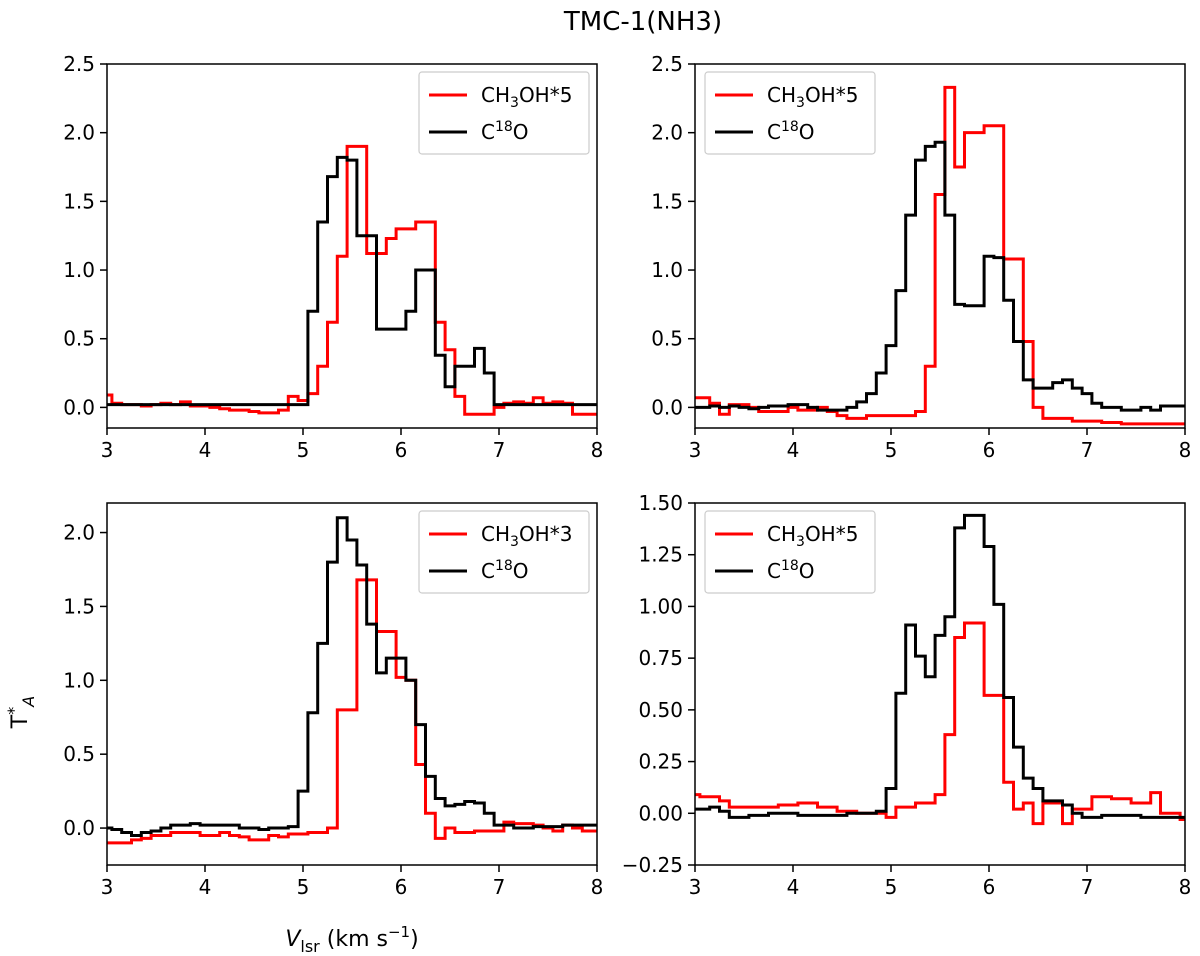 This screenshot has height=956, width=1200. Describe the element at coordinates (505, 131) in the screenshot. I see `panel-0-legend-label: C18O` at that location.